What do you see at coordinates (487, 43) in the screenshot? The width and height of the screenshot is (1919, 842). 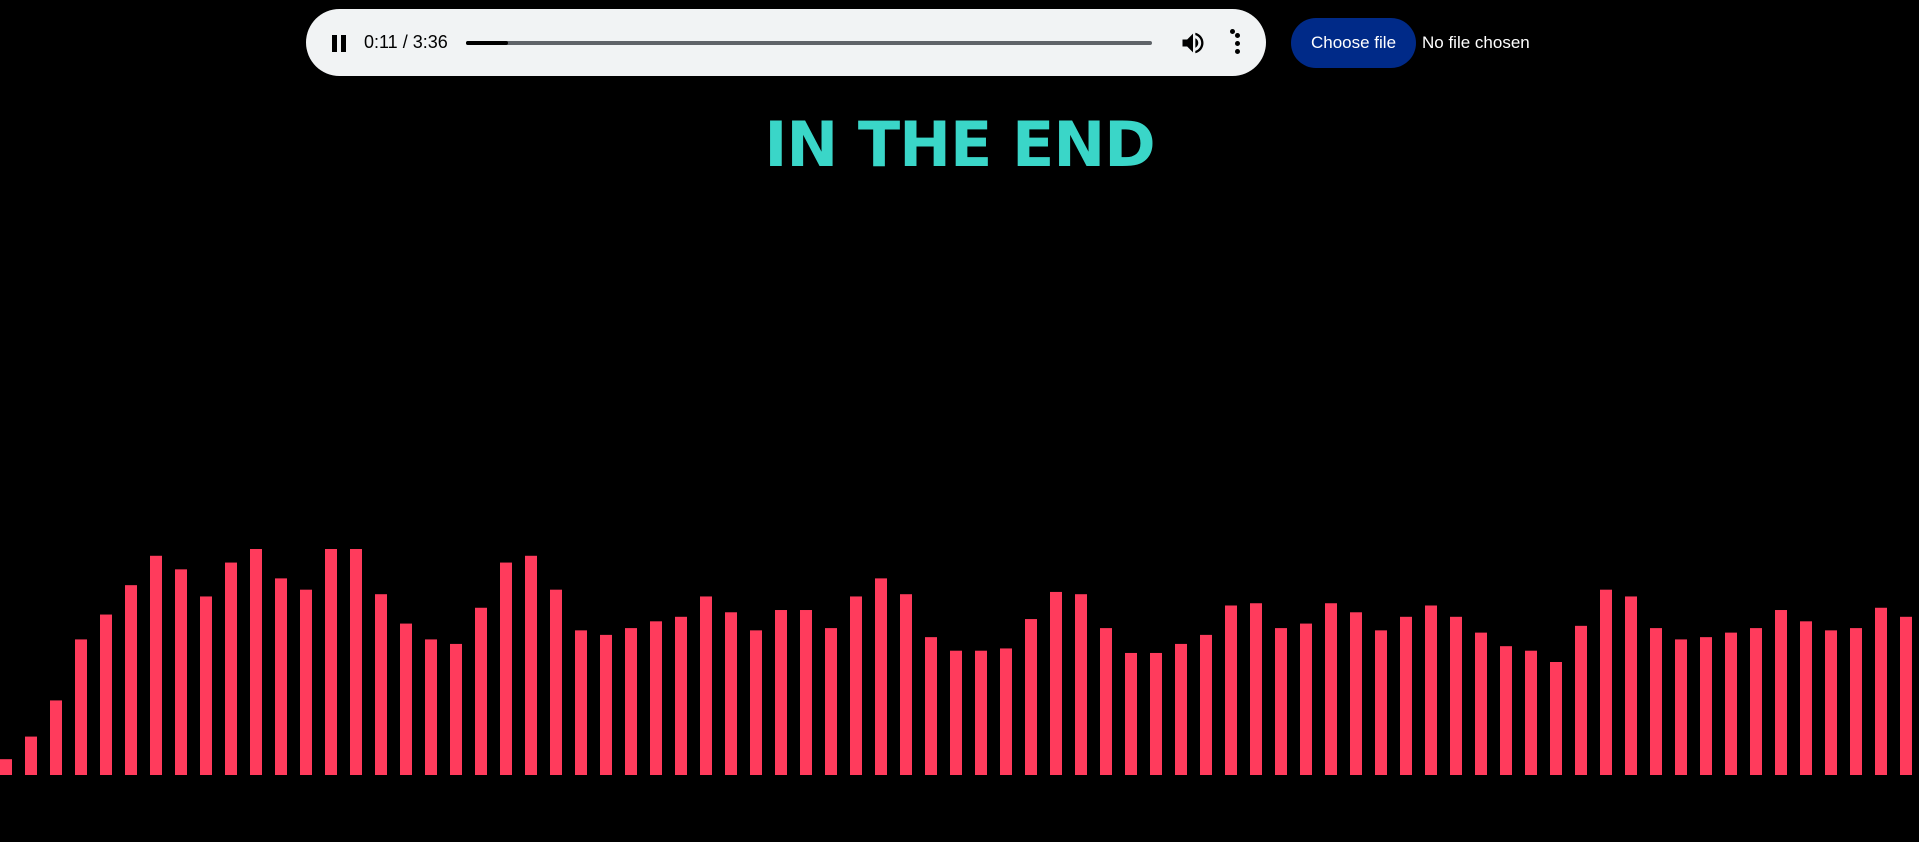 I see `progress-fill` at bounding box center [487, 43].